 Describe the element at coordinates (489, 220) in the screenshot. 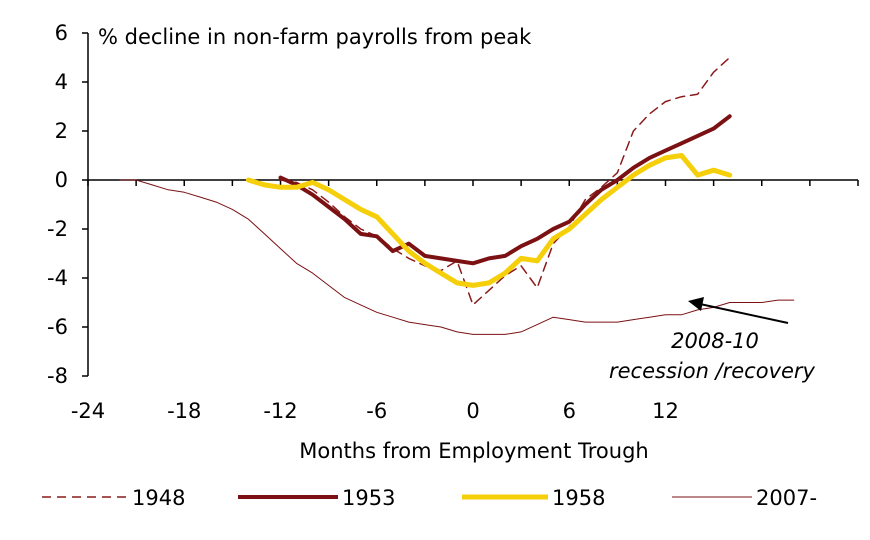

I see `series-line-1958` at that location.